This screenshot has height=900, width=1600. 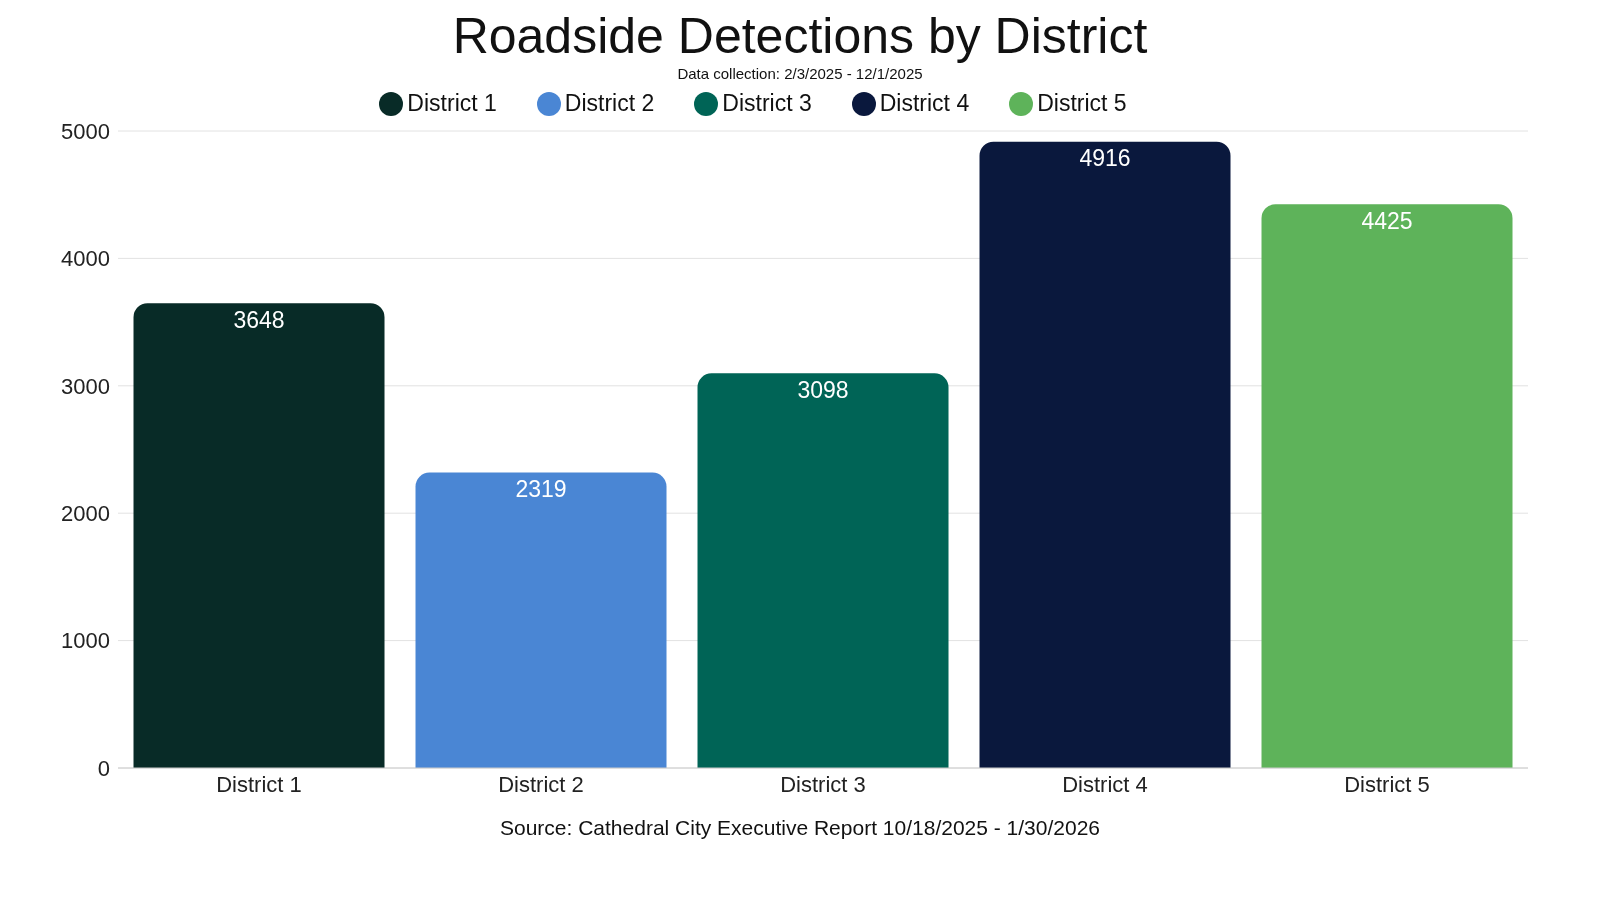 What do you see at coordinates (800, 827) in the screenshot?
I see `source-note: Source: Cathedral City Executive Report 10/18/2025 - 1/30/2026` at bounding box center [800, 827].